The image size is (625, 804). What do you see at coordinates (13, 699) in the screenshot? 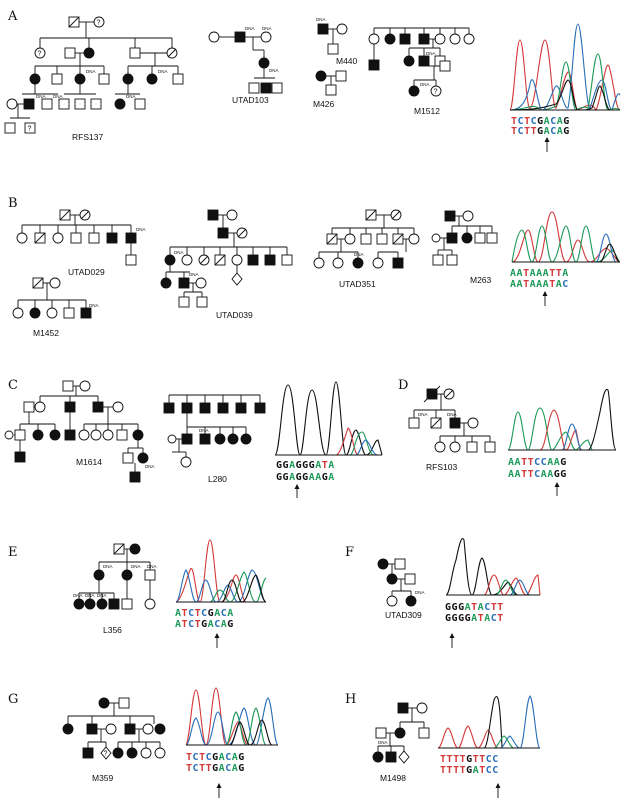
I see `panel-letter-g: G` at bounding box center [13, 699].